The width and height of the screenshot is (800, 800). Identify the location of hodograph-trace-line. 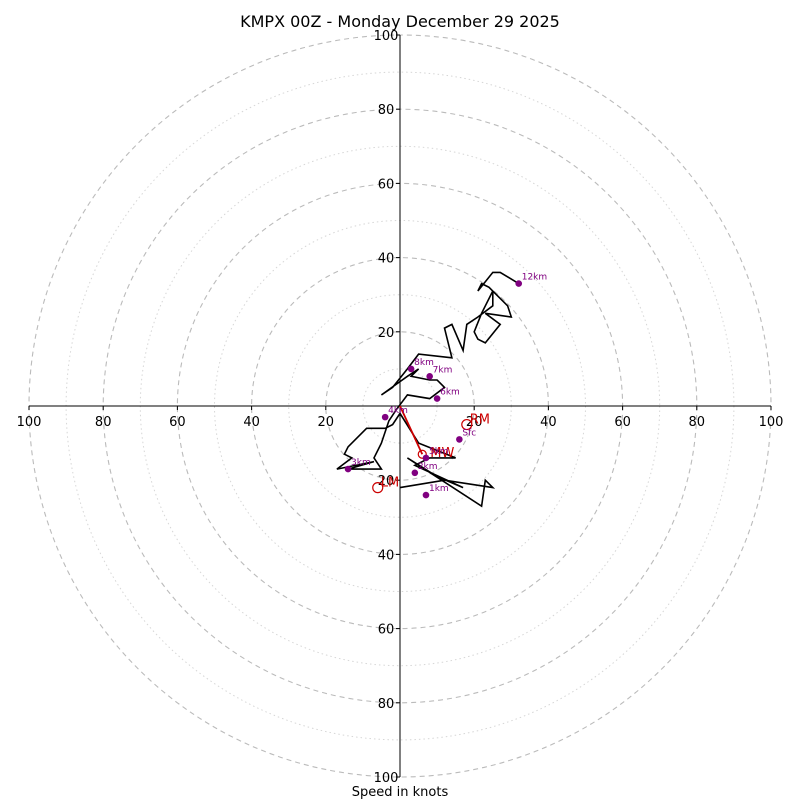
(428, 389).